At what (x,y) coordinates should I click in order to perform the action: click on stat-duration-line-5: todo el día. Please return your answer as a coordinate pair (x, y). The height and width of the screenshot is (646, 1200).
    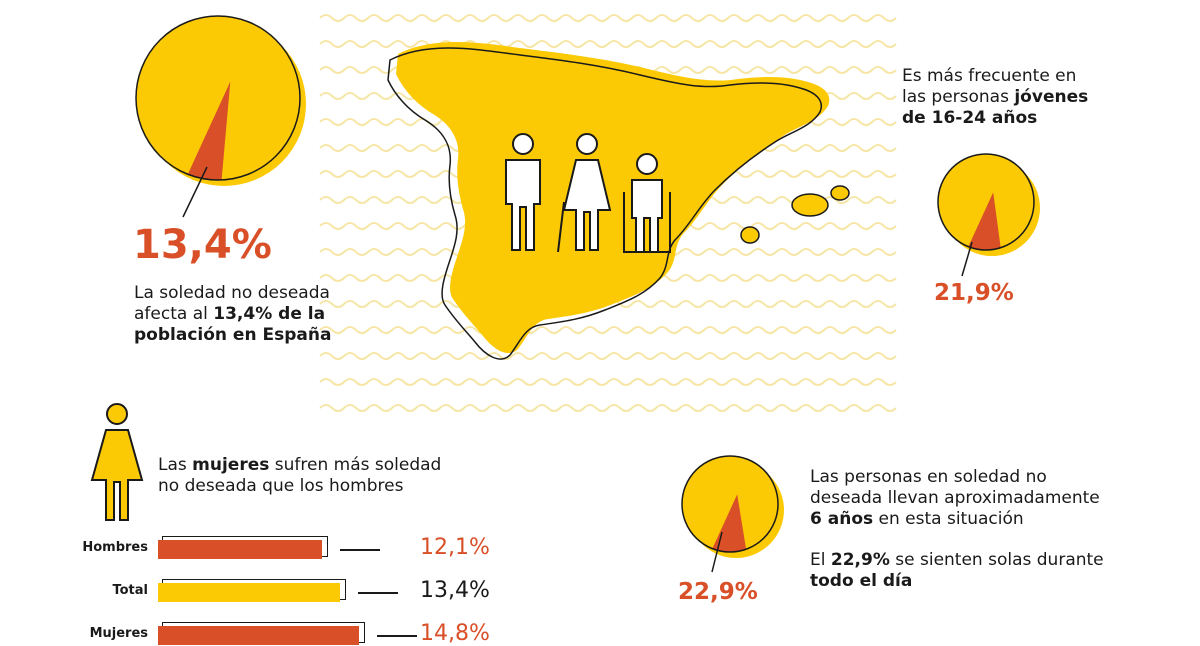
    Looking at the image, I should click on (957, 581).